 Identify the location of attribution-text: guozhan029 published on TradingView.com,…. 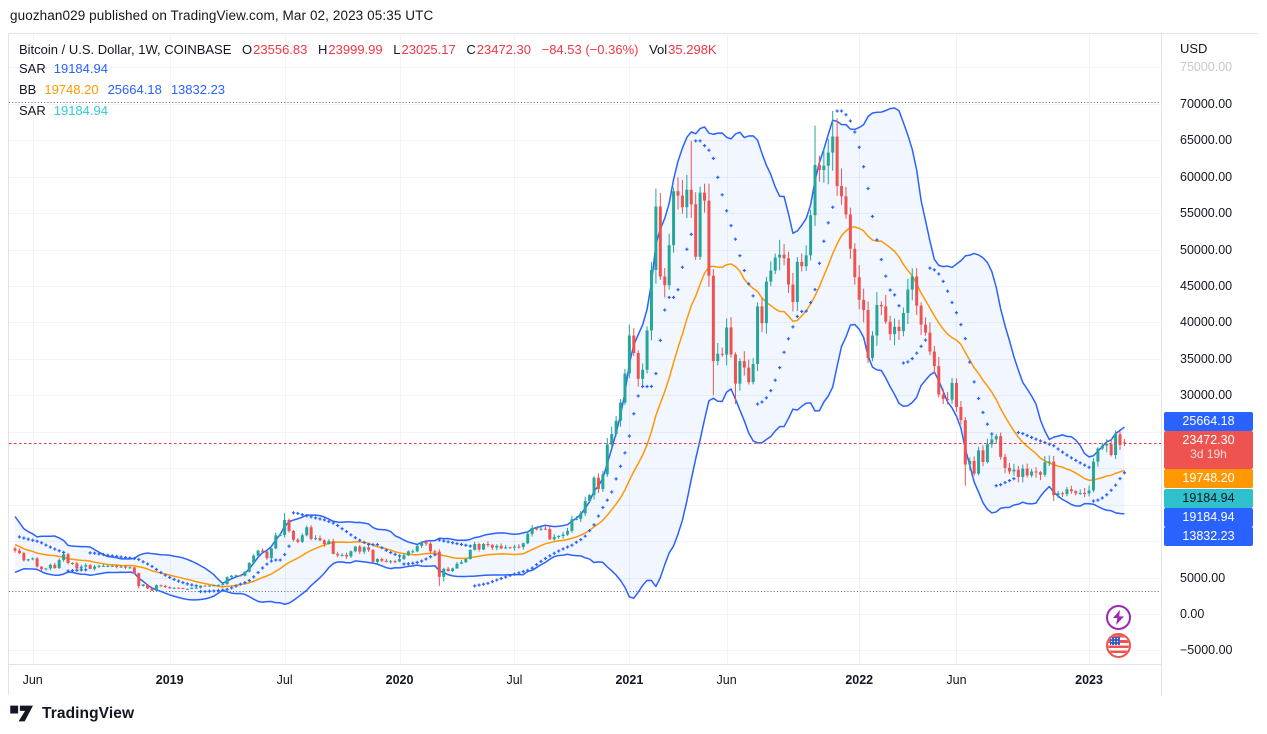
(222, 15).